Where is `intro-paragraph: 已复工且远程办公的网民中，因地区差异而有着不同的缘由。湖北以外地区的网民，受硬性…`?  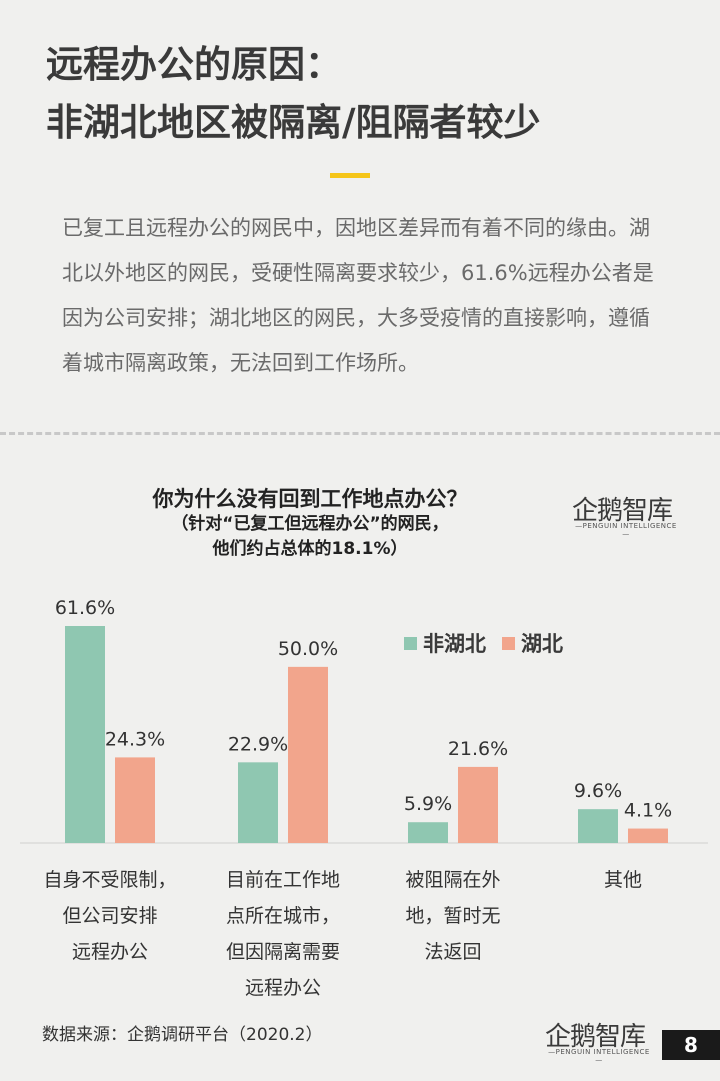
intro-paragraph: 已复工且远程办公的网民中，因地区差异而有着不同的缘由。湖北以外地区的网民，受硬性… is located at coordinates (358, 295).